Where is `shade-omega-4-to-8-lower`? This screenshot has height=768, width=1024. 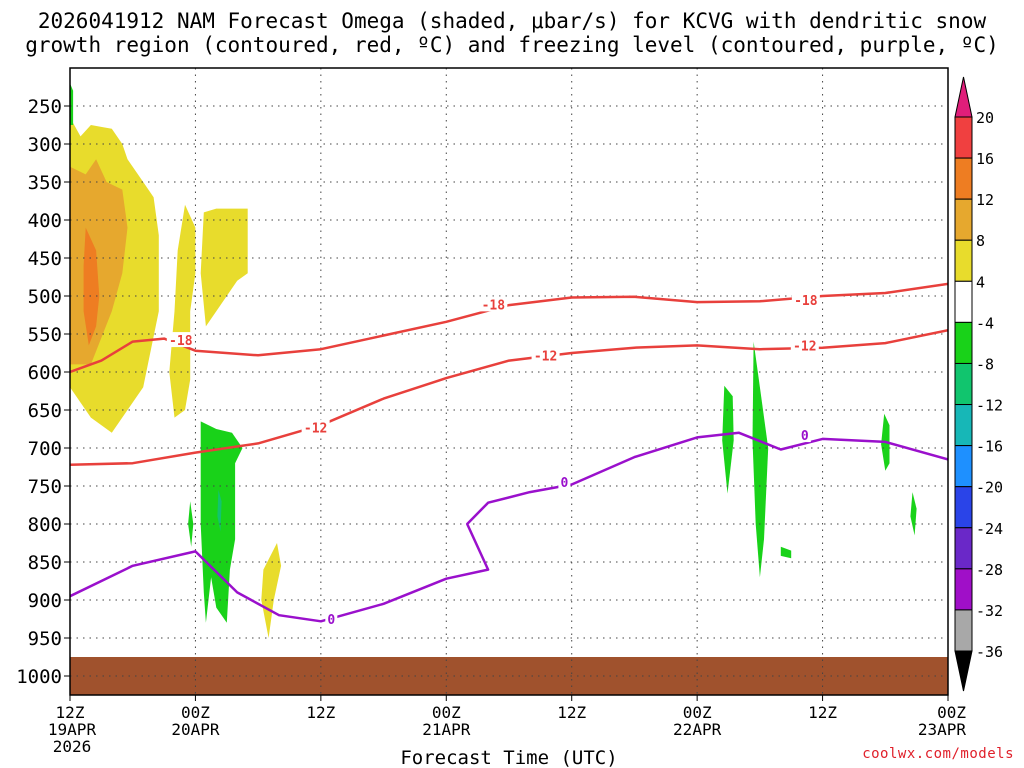
shade-omega-4-to-8-lower is located at coordinates (271, 590).